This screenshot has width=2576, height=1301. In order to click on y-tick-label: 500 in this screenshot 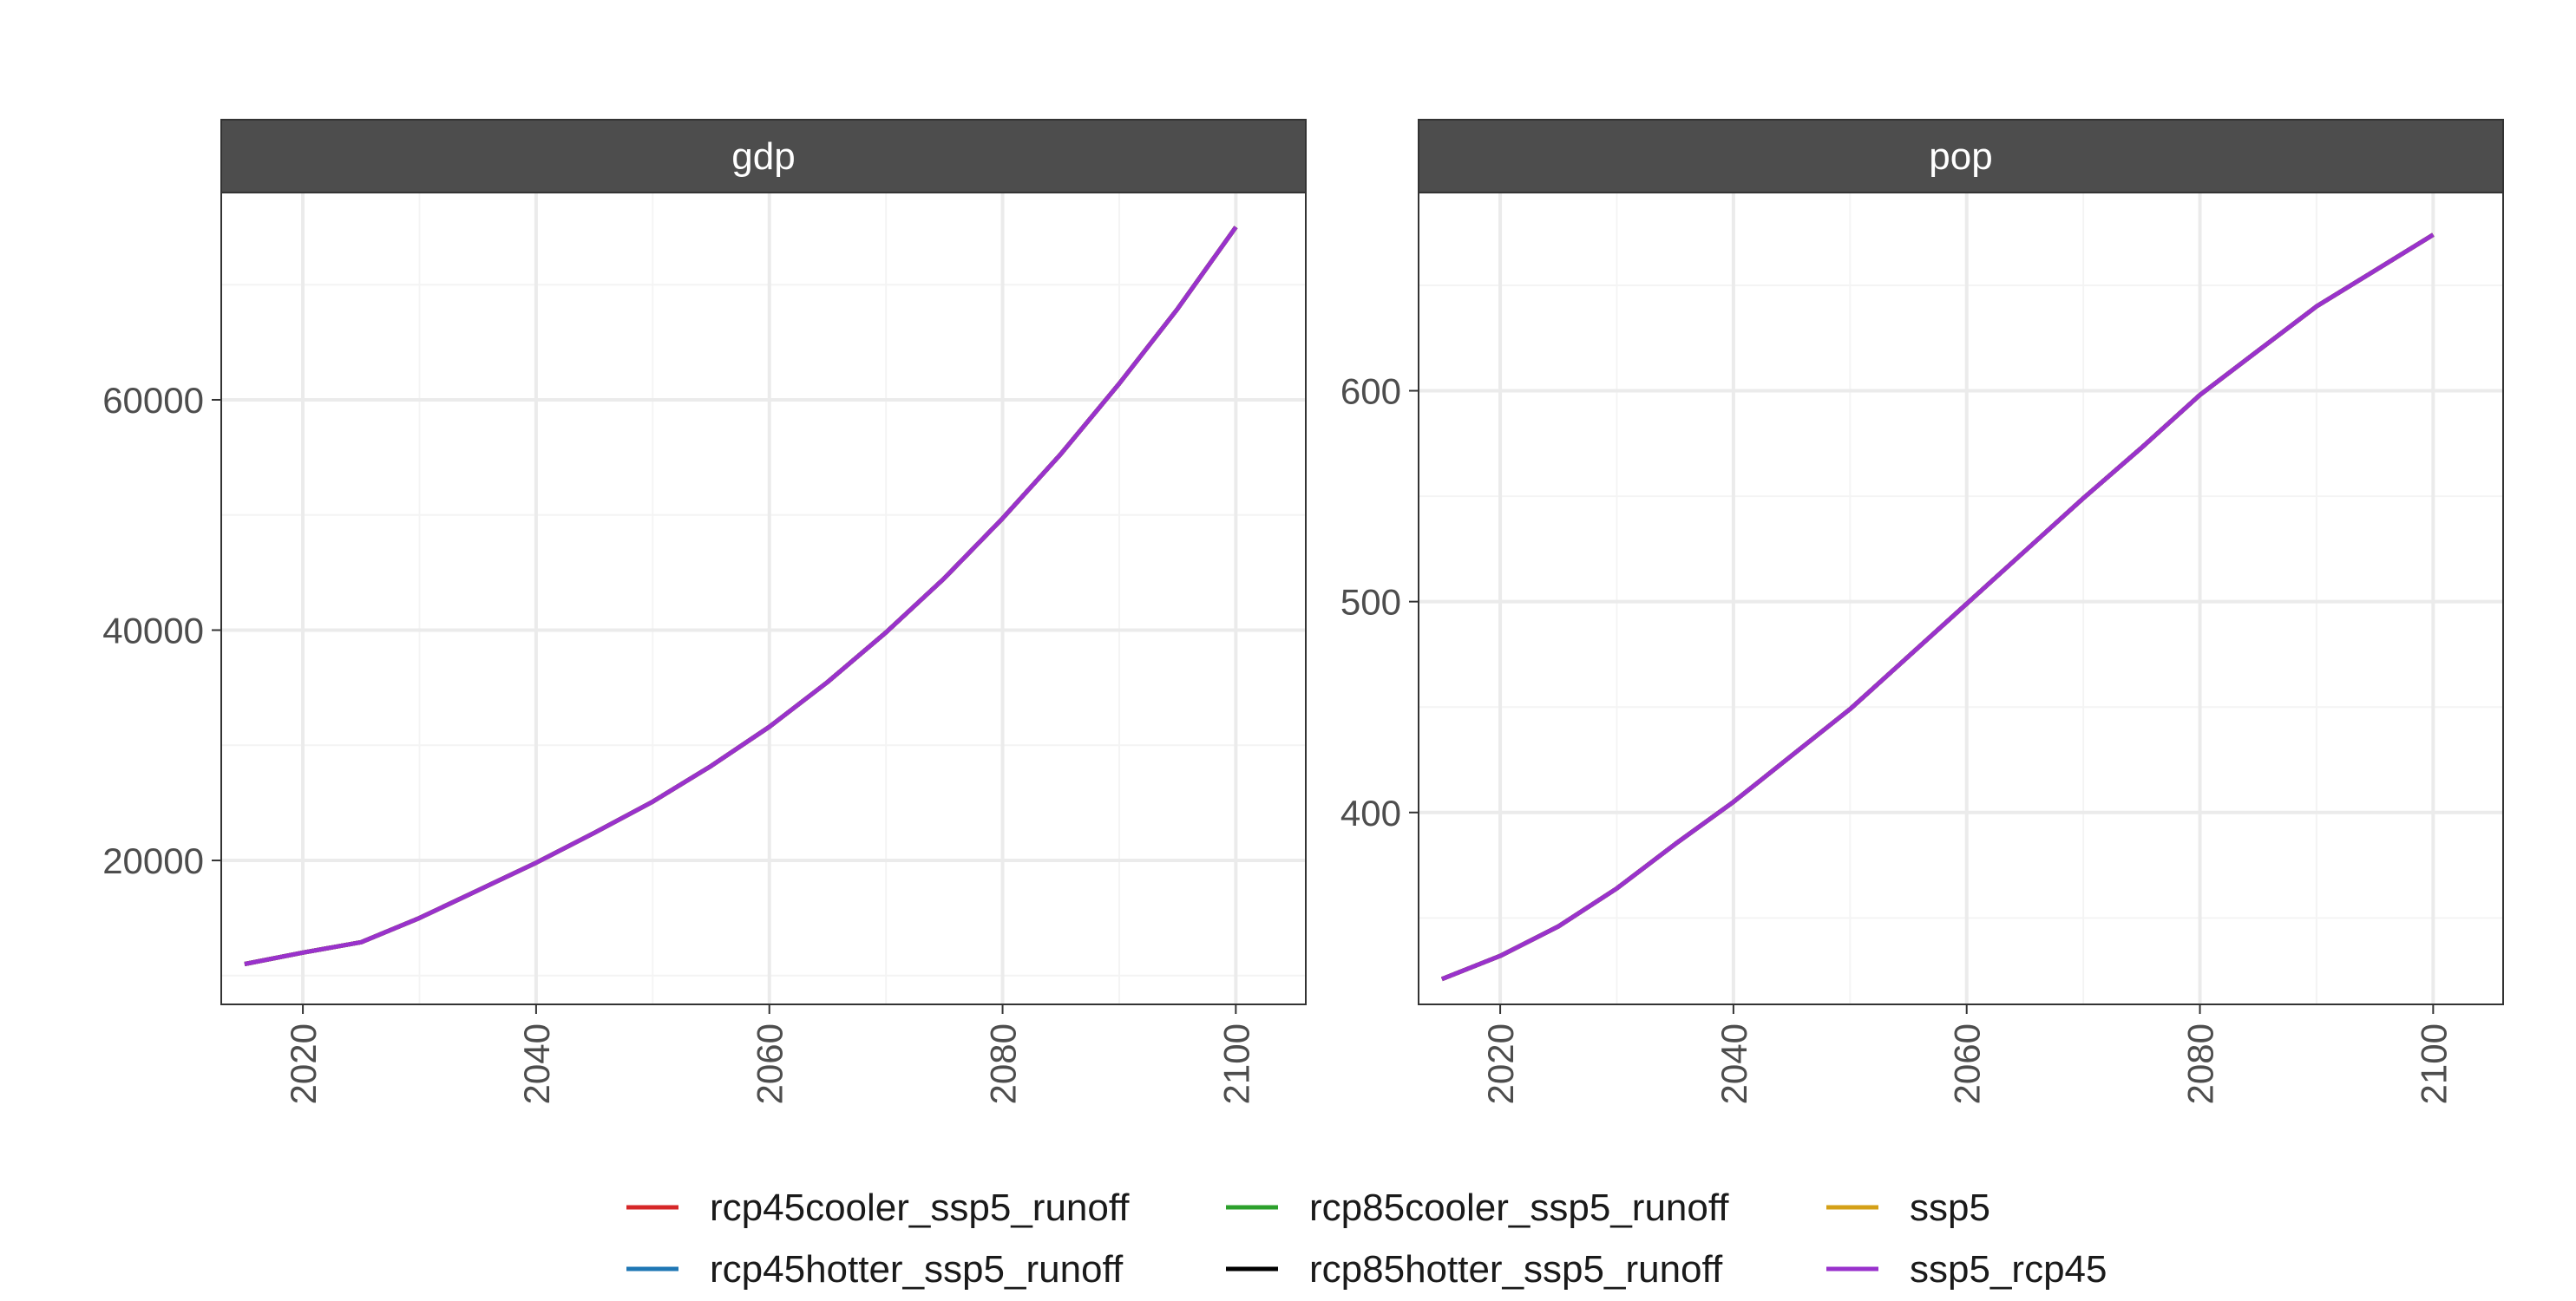, I will do `click(1370, 602)`.